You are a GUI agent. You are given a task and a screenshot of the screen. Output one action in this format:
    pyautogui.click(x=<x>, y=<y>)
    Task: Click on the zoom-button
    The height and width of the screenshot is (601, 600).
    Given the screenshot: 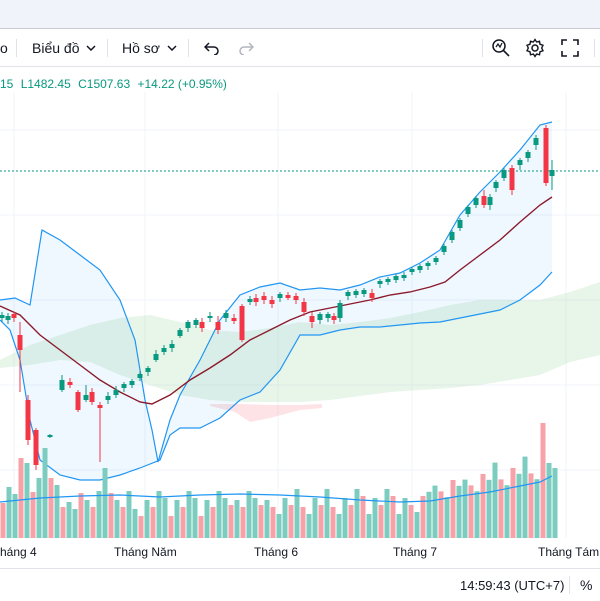 What is the action you would take?
    pyautogui.click(x=501, y=48)
    